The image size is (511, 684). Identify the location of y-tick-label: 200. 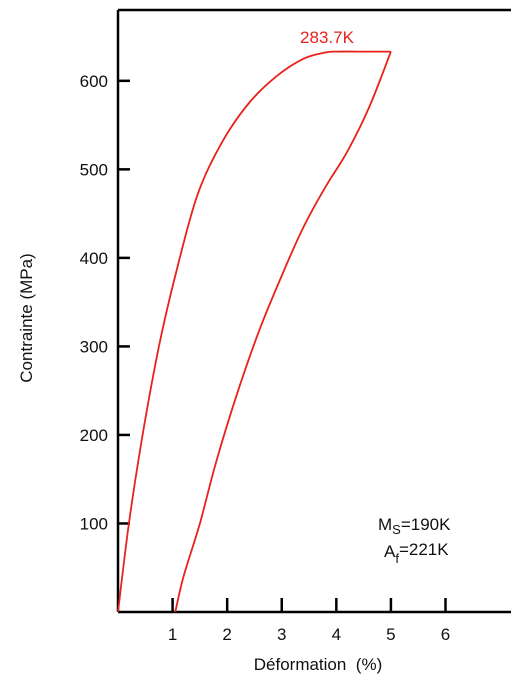
(94, 435).